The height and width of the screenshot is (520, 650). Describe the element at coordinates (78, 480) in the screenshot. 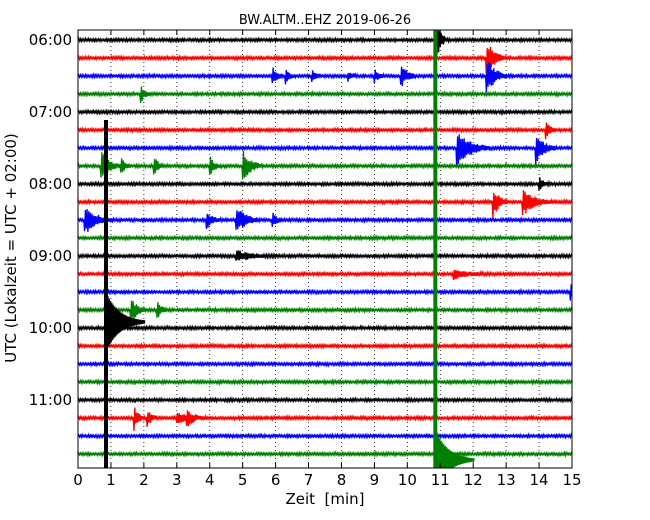

I see `x-tick-label-0: 0` at that location.